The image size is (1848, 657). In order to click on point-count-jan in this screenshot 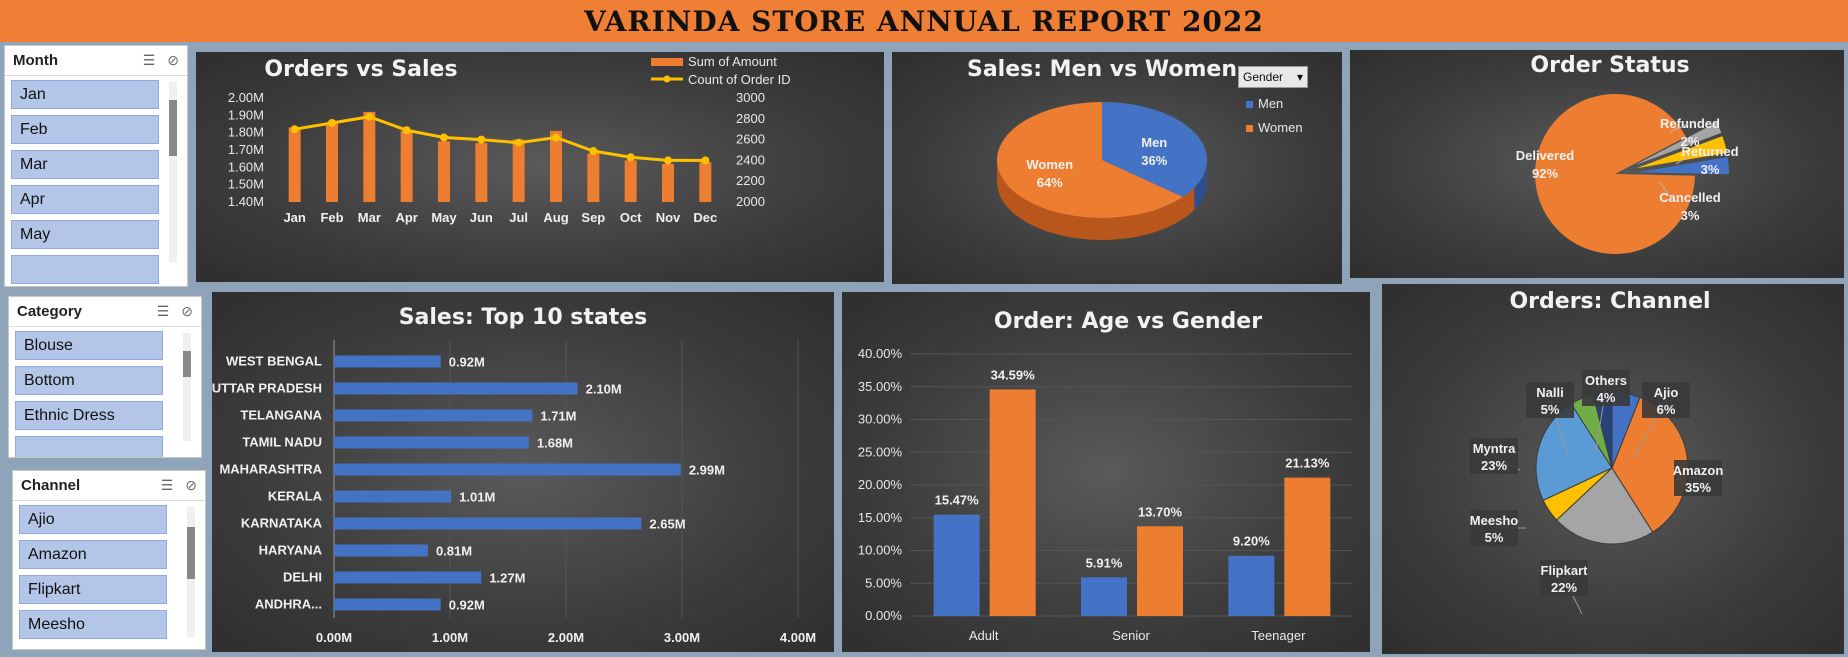, I will do `click(294, 129)`.